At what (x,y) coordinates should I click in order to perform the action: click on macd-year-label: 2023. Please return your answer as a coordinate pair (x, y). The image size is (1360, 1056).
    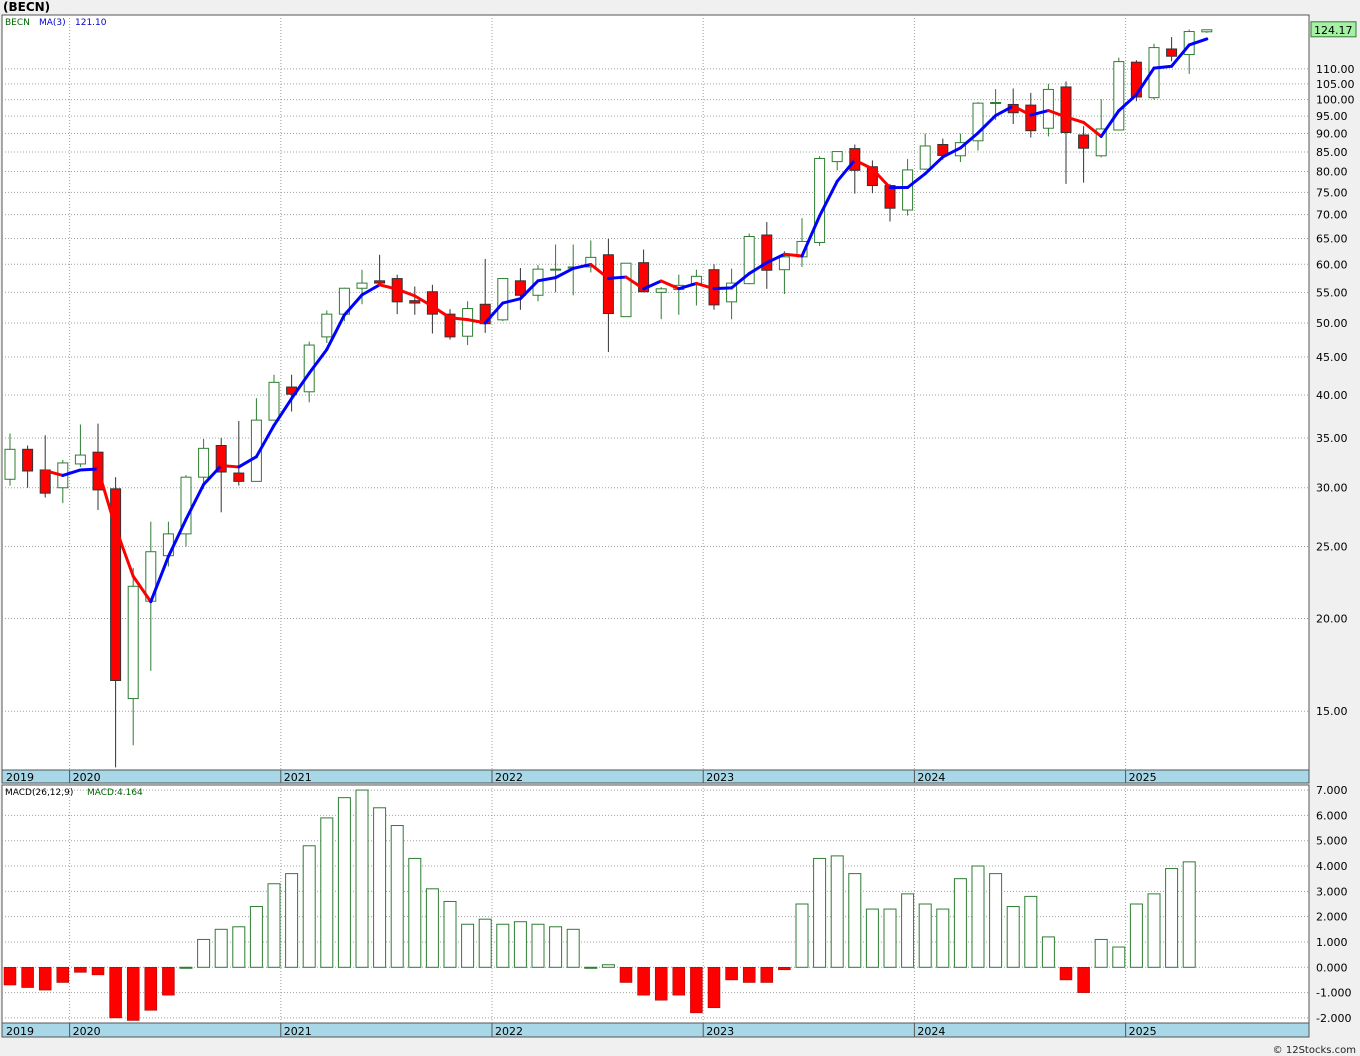
    Looking at the image, I should click on (720, 1031).